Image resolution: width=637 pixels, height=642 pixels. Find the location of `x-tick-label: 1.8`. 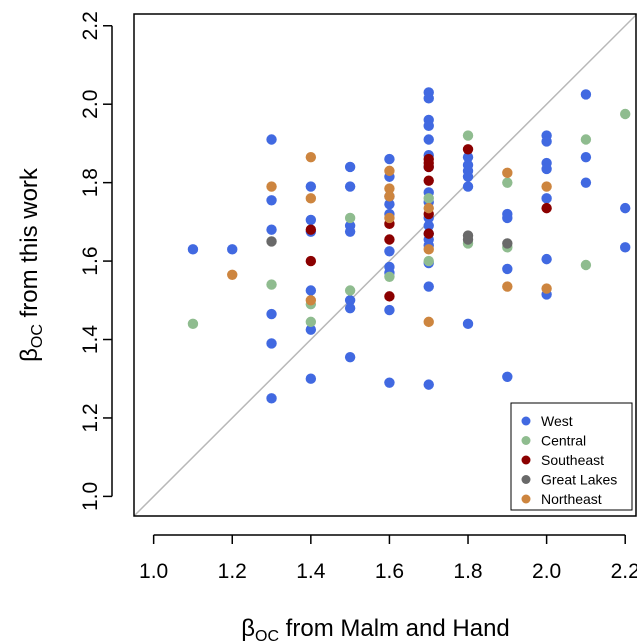

x-tick-label: 1.8 is located at coordinates (467, 571).